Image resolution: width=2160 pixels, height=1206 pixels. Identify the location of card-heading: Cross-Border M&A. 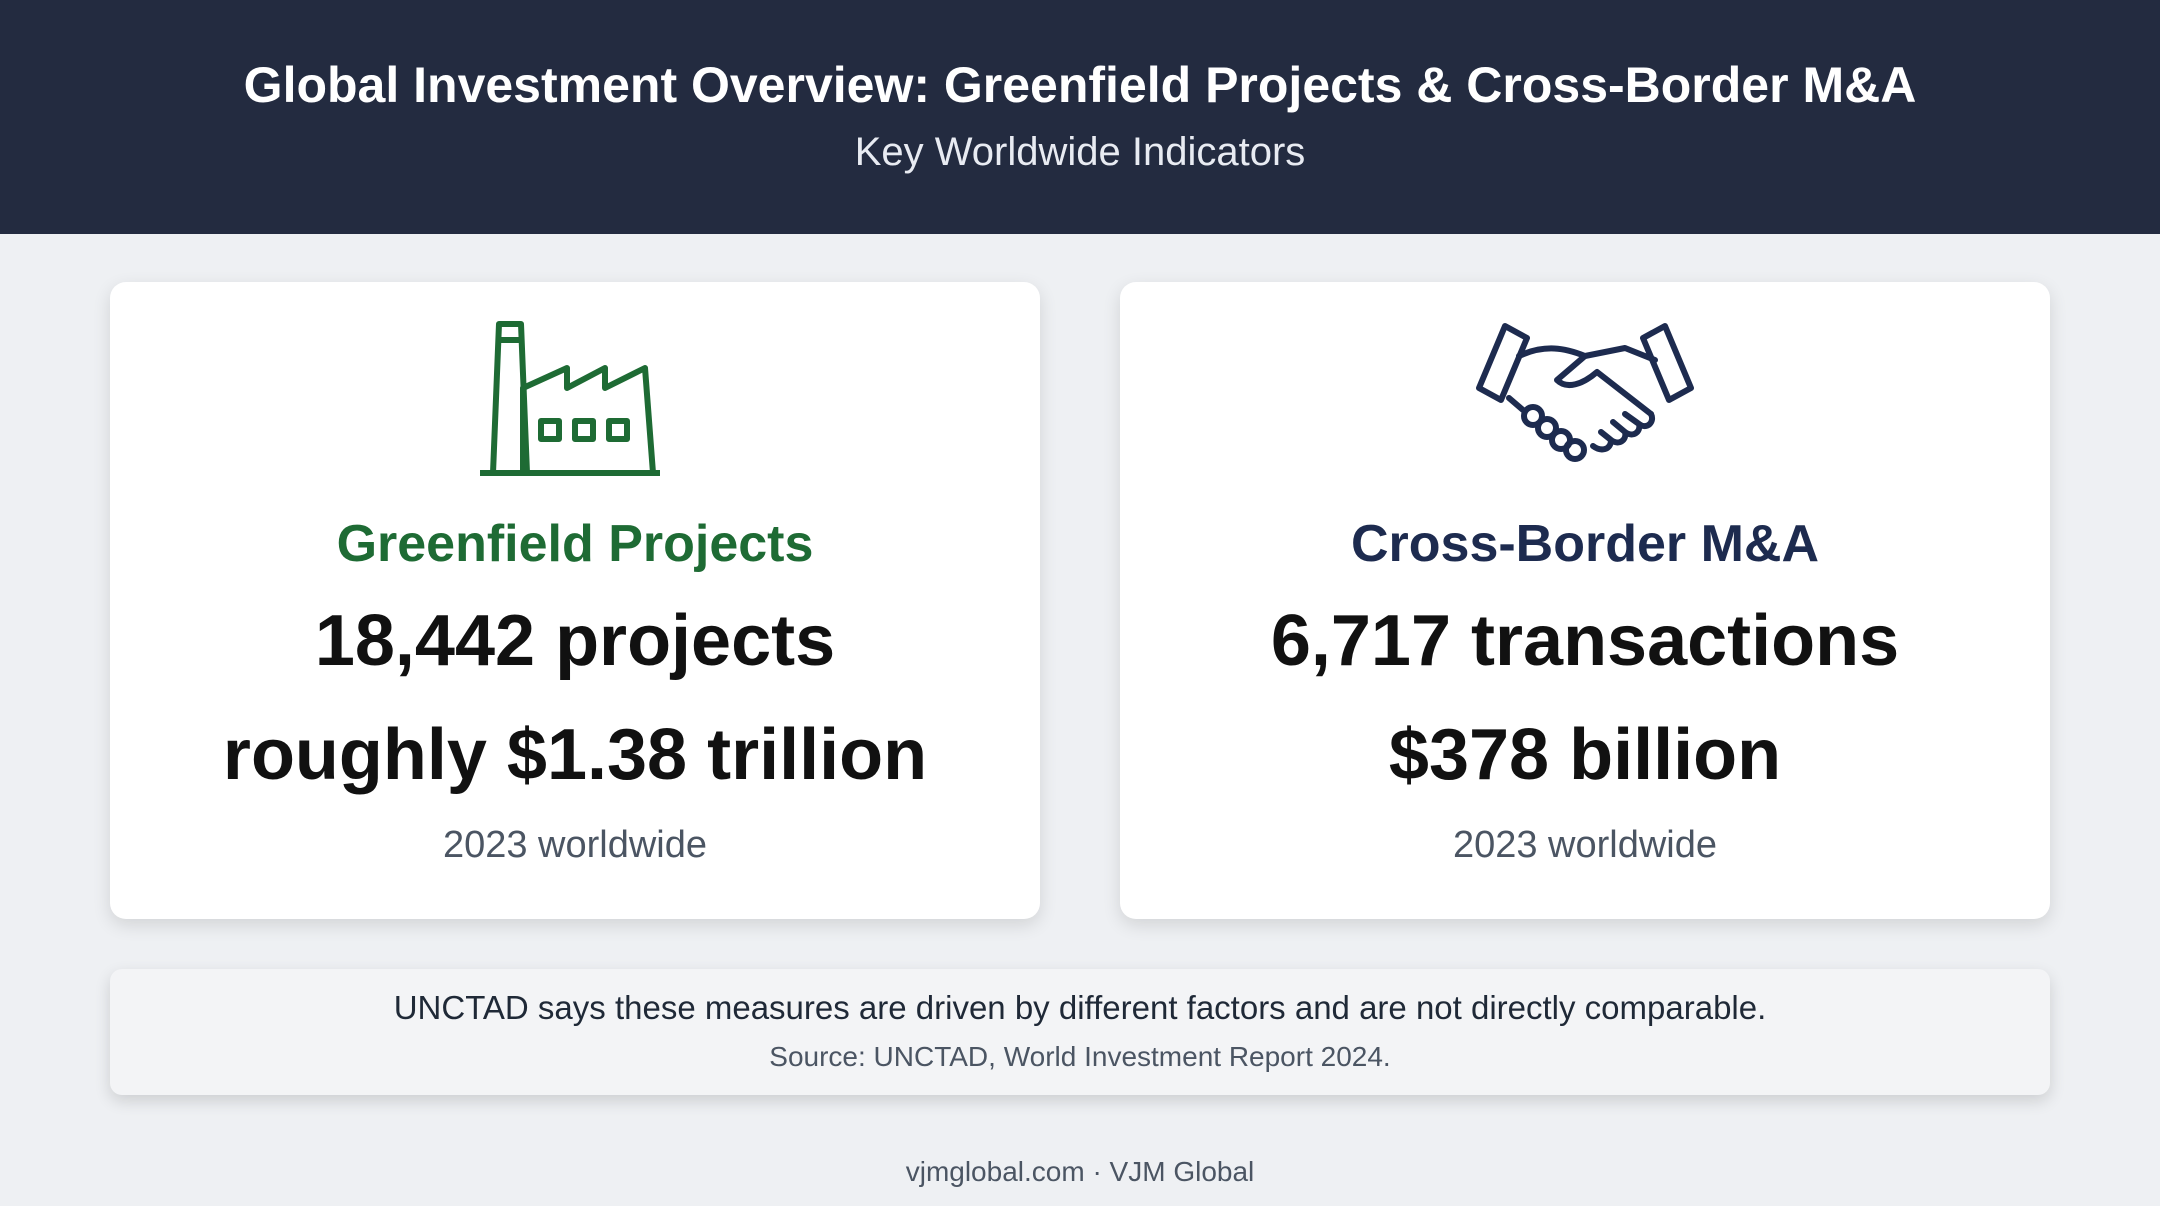
(1585, 544).